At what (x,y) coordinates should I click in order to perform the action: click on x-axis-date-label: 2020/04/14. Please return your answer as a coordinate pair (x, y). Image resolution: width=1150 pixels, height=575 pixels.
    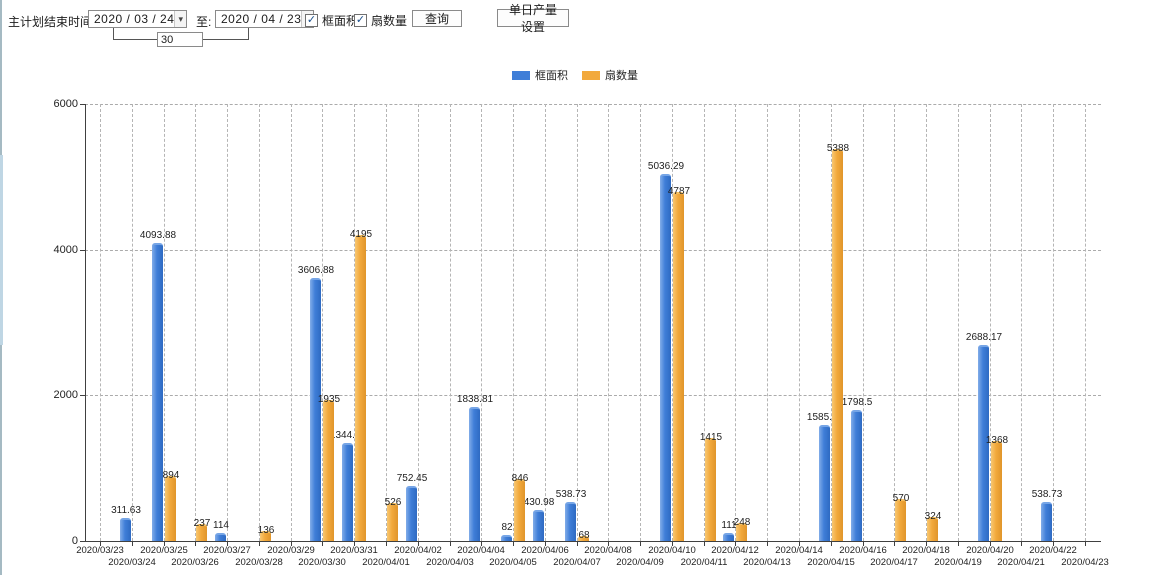
    Looking at the image, I should click on (799, 550).